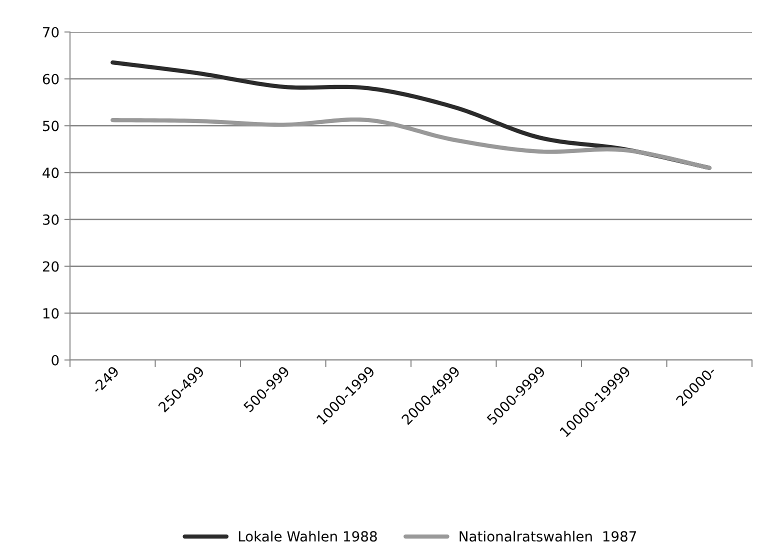  Describe the element at coordinates (51, 313) in the screenshot. I see `y-tick-label: 10` at that location.